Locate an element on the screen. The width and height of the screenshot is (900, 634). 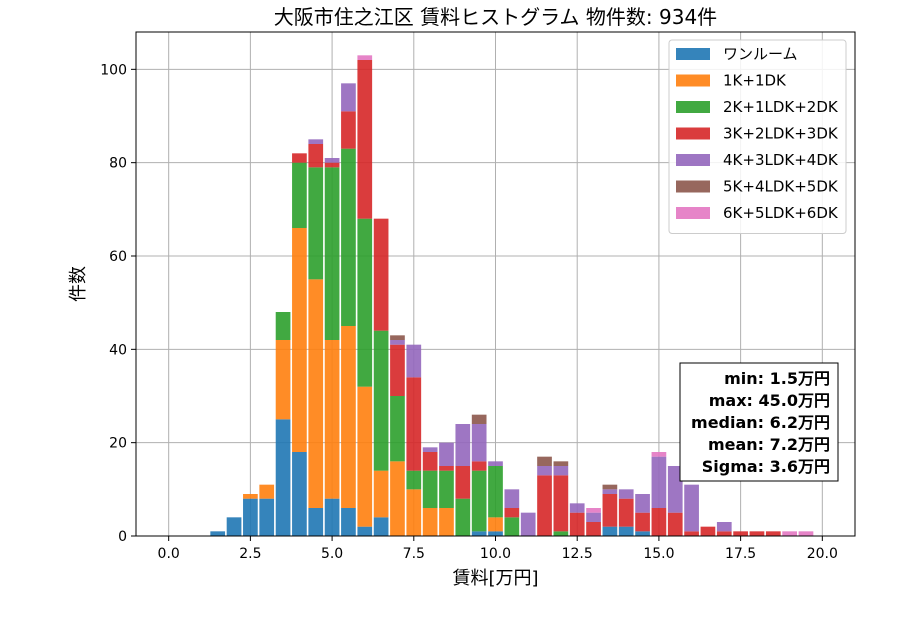
stats-line: max: 45.0万円 is located at coordinates (769, 400).